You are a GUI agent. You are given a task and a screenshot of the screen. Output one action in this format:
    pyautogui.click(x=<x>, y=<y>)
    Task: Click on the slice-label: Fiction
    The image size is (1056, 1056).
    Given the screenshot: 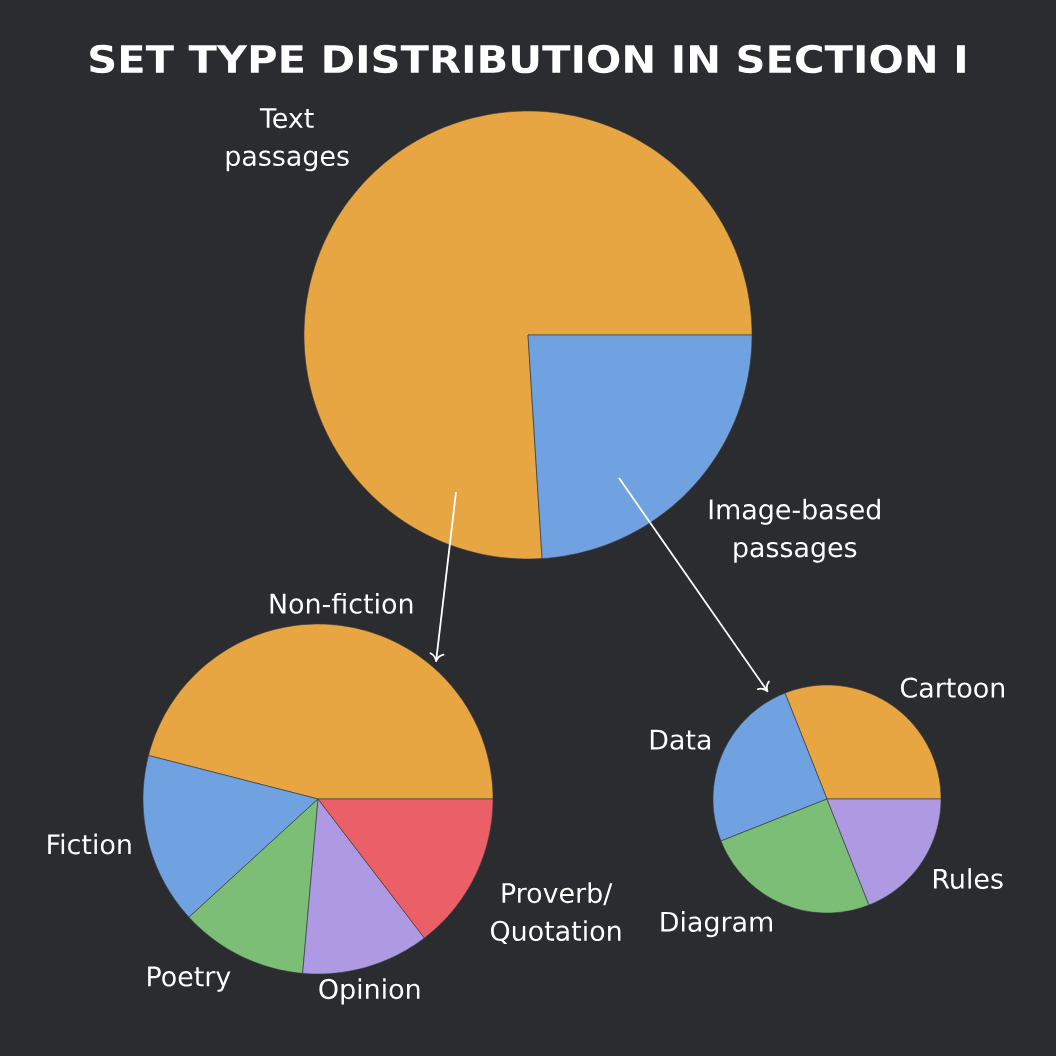 What is the action you would take?
    pyautogui.click(x=89, y=844)
    